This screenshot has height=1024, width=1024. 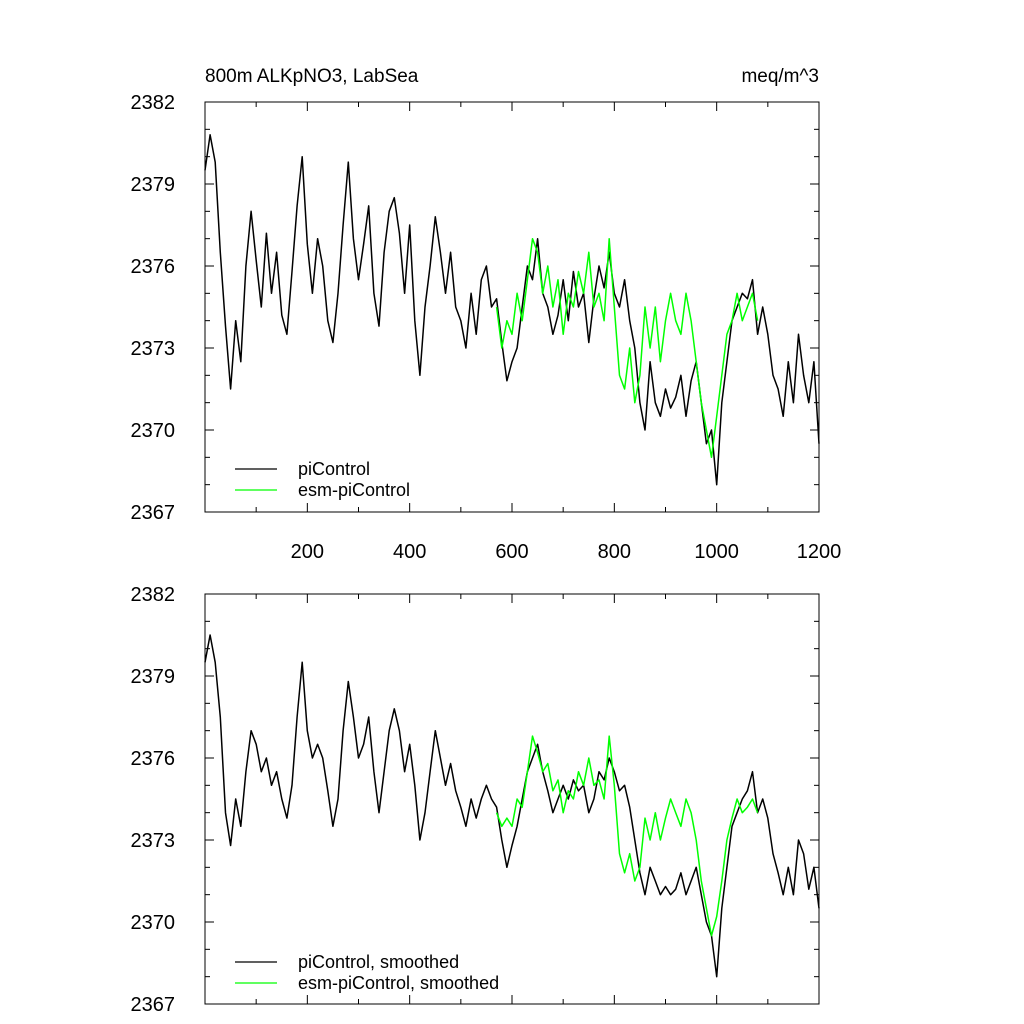 What do you see at coordinates (307, 552) in the screenshot?
I see `x-tick-label: 200` at bounding box center [307, 552].